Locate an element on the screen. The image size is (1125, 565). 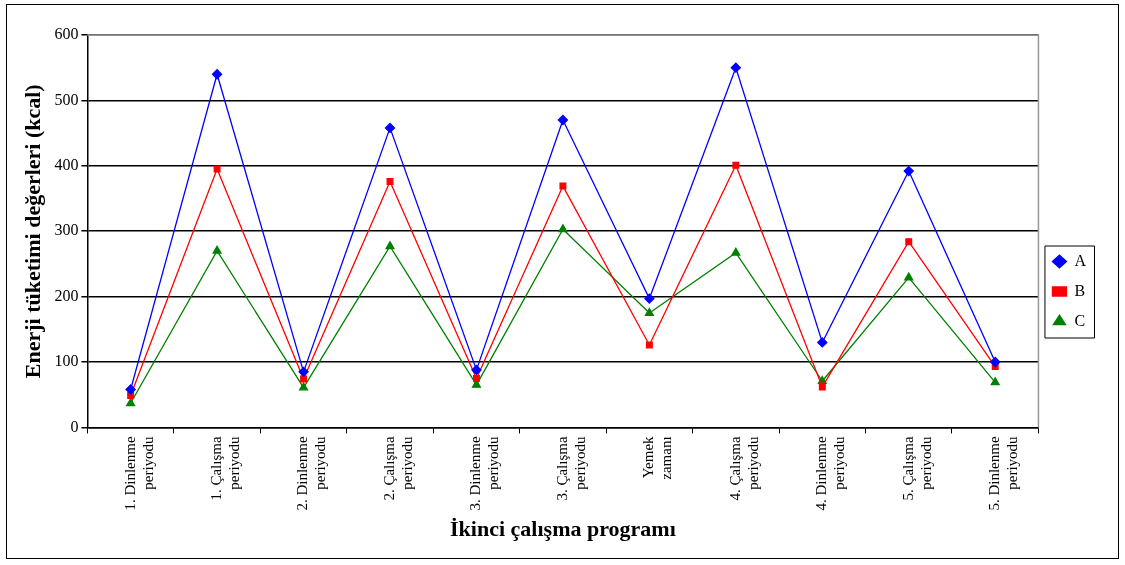
x-tick-label: 1. Dinlenme periyodu is located at coordinates (138, 473).